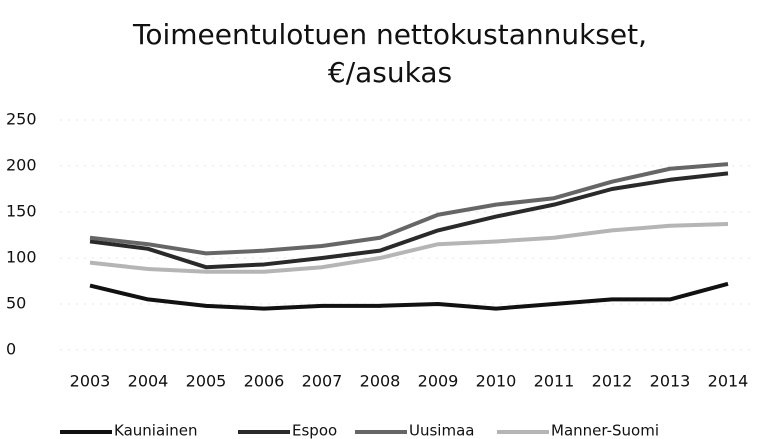 Image resolution: width=763 pixels, height=439 pixels. What do you see at coordinates (21, 257) in the screenshot?
I see `y-tick-label: 100` at bounding box center [21, 257].